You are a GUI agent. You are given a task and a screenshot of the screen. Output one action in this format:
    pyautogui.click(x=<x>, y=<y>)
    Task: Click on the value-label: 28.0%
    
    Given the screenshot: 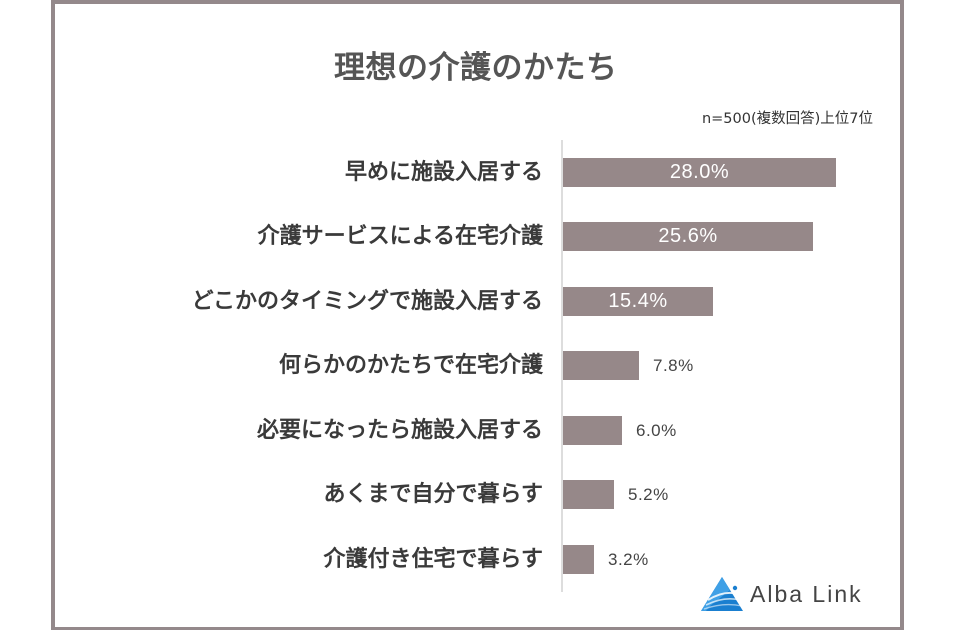 What is the action you would take?
    pyautogui.click(x=699, y=172)
    